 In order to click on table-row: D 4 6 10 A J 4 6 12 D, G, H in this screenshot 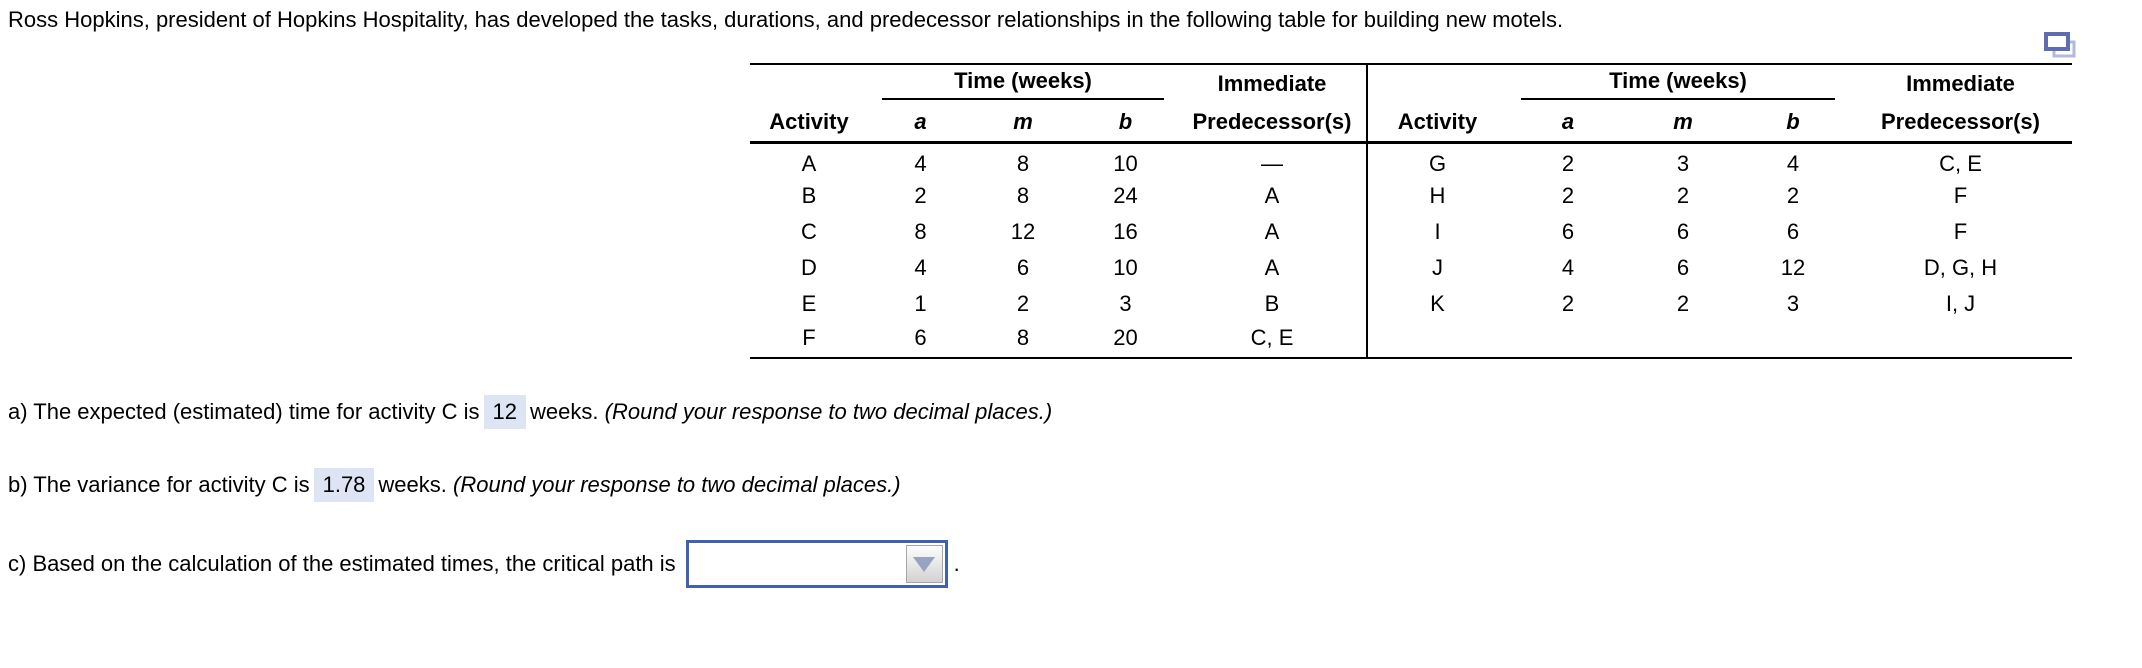, I will do `click(1411, 268)`.